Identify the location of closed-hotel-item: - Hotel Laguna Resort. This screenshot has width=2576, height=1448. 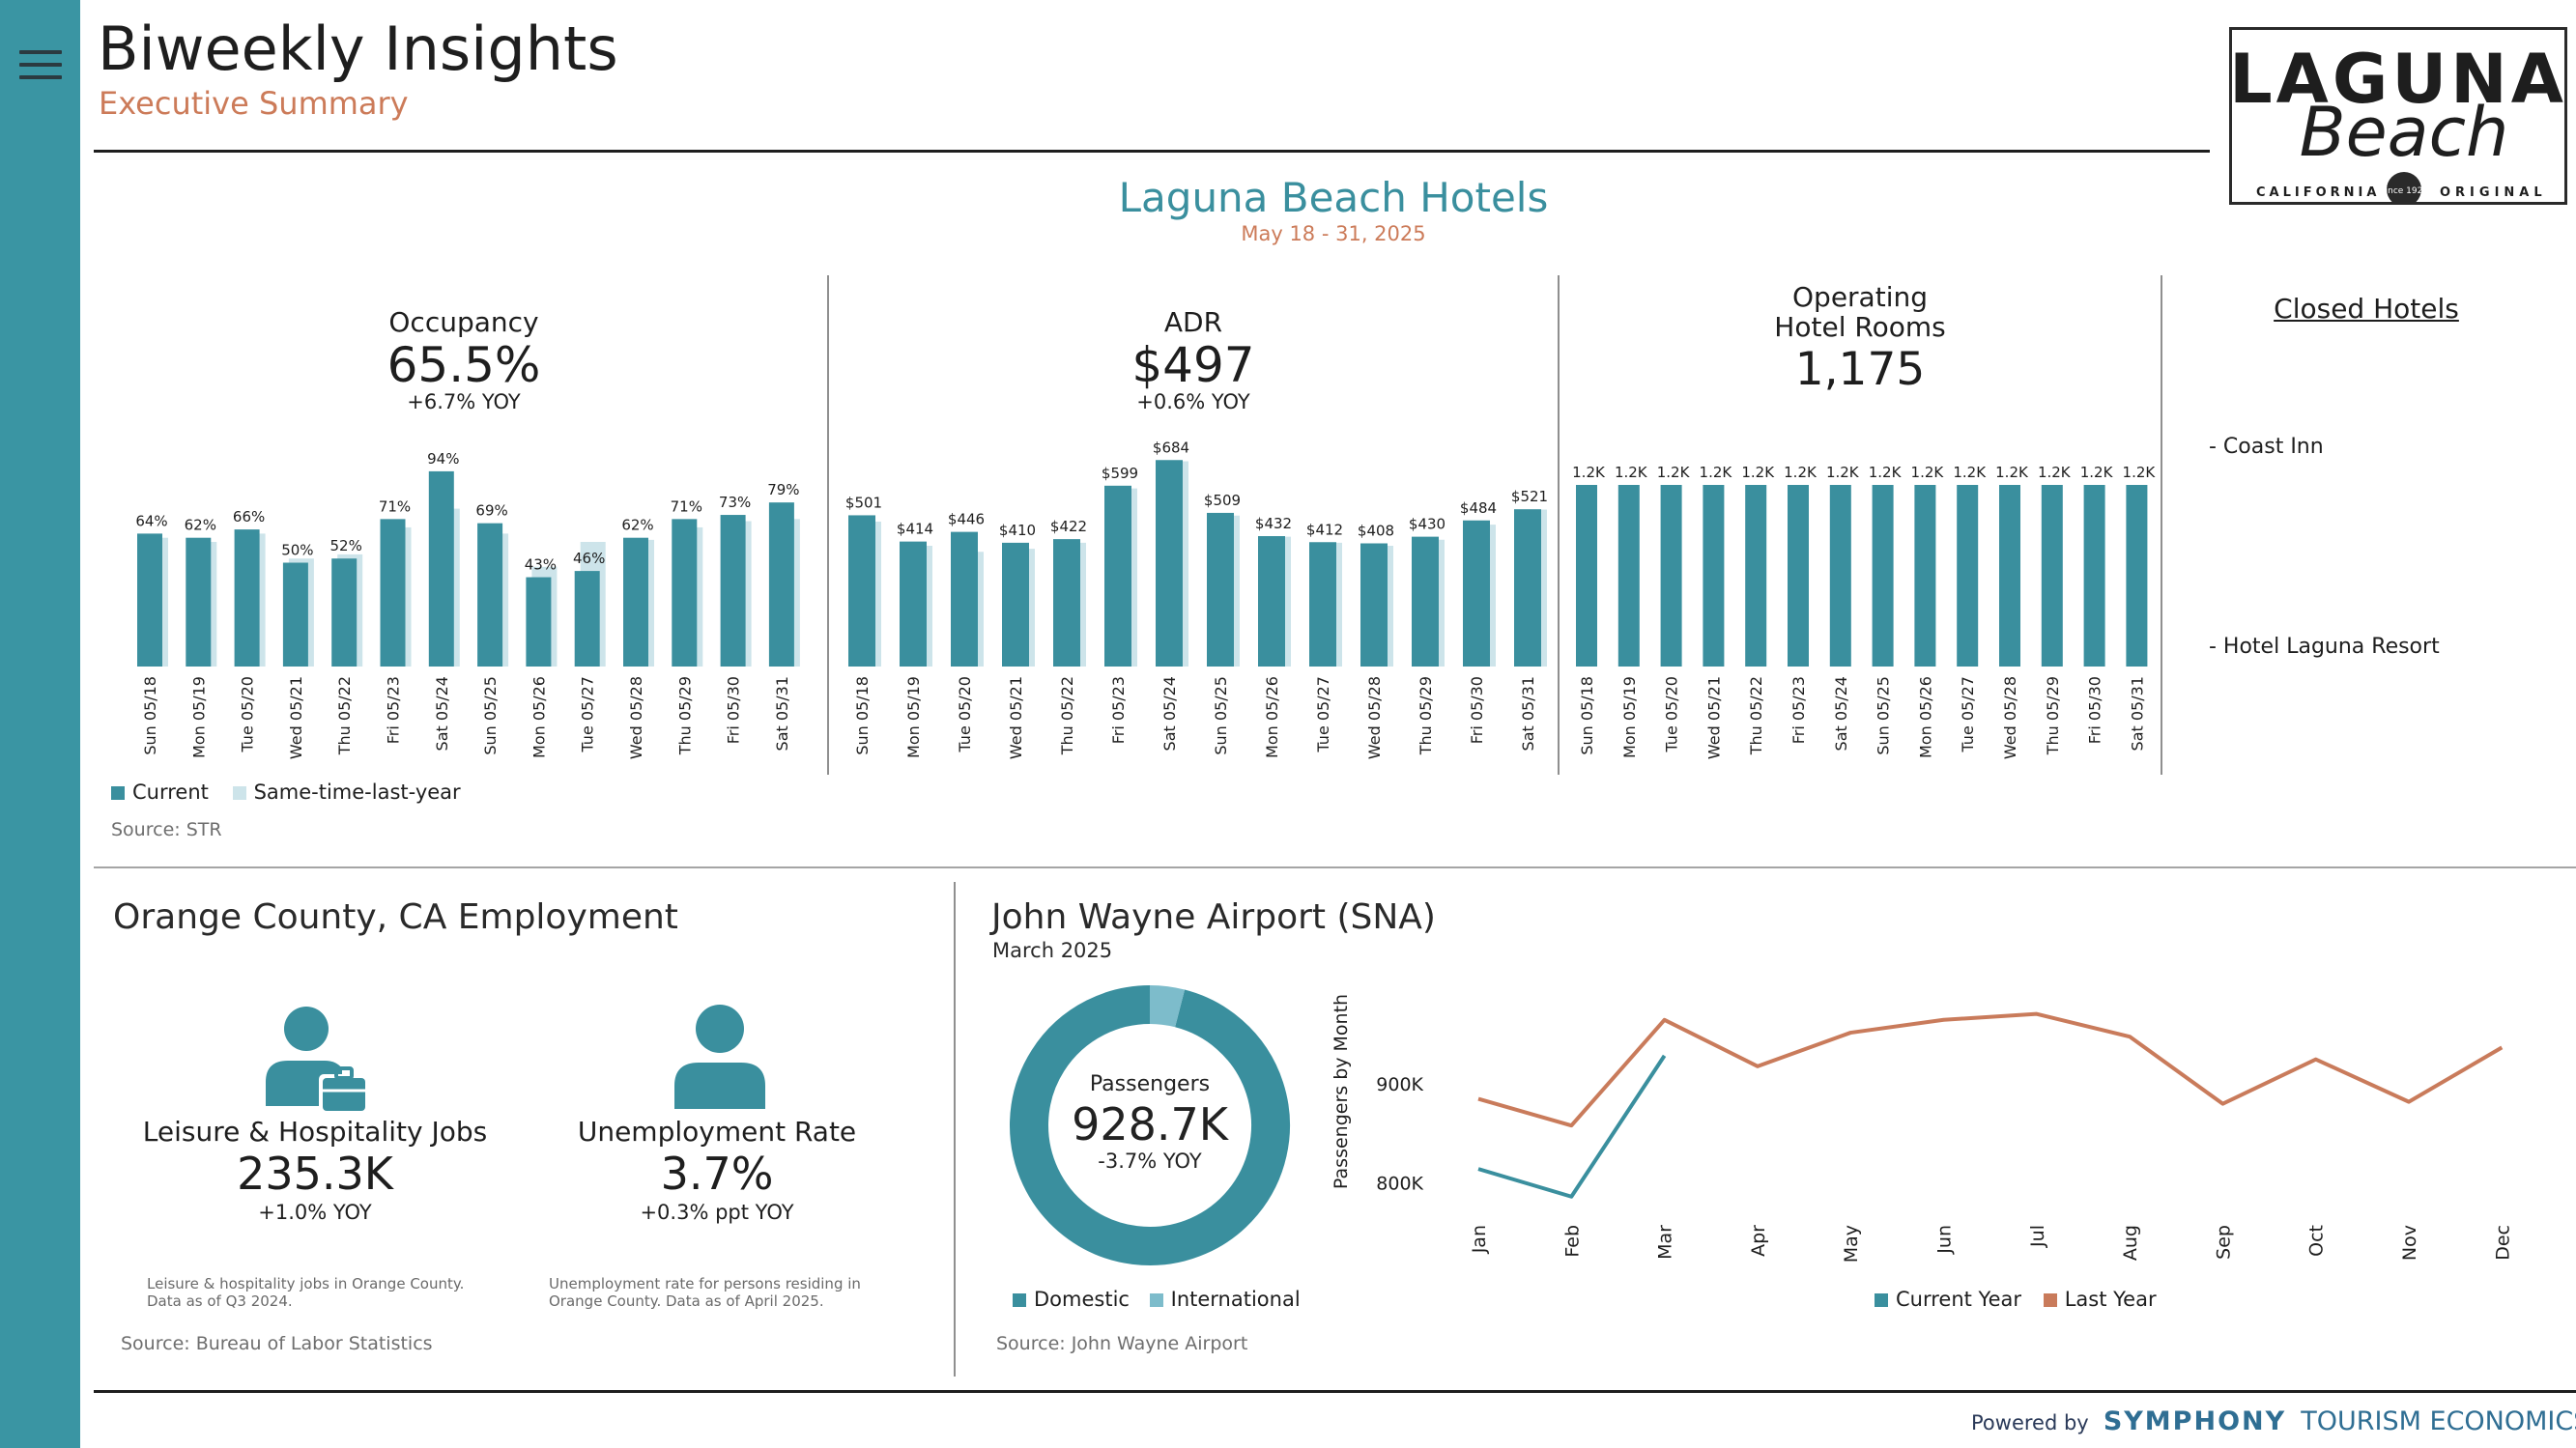
(2325, 647).